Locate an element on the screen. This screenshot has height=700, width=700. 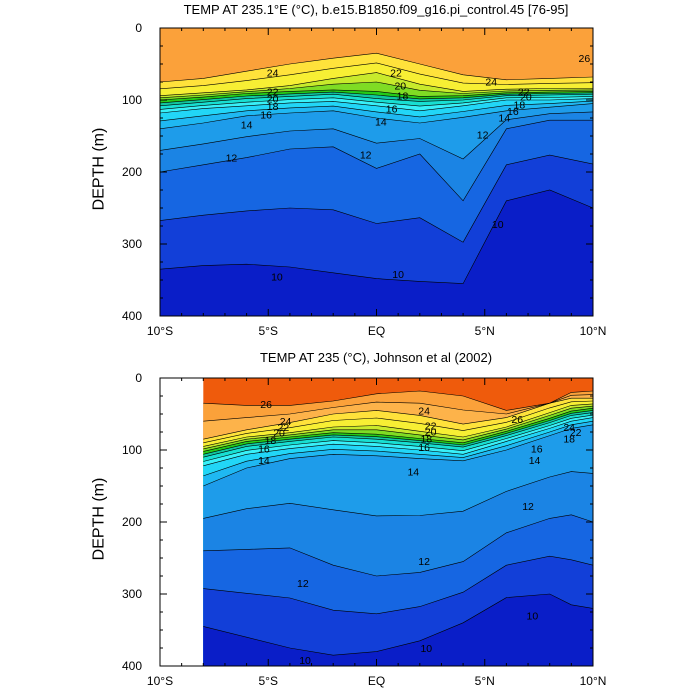
panel2-title: TEMP AT 235 (°C), Johnson et al (2002) is located at coordinates (376, 357).